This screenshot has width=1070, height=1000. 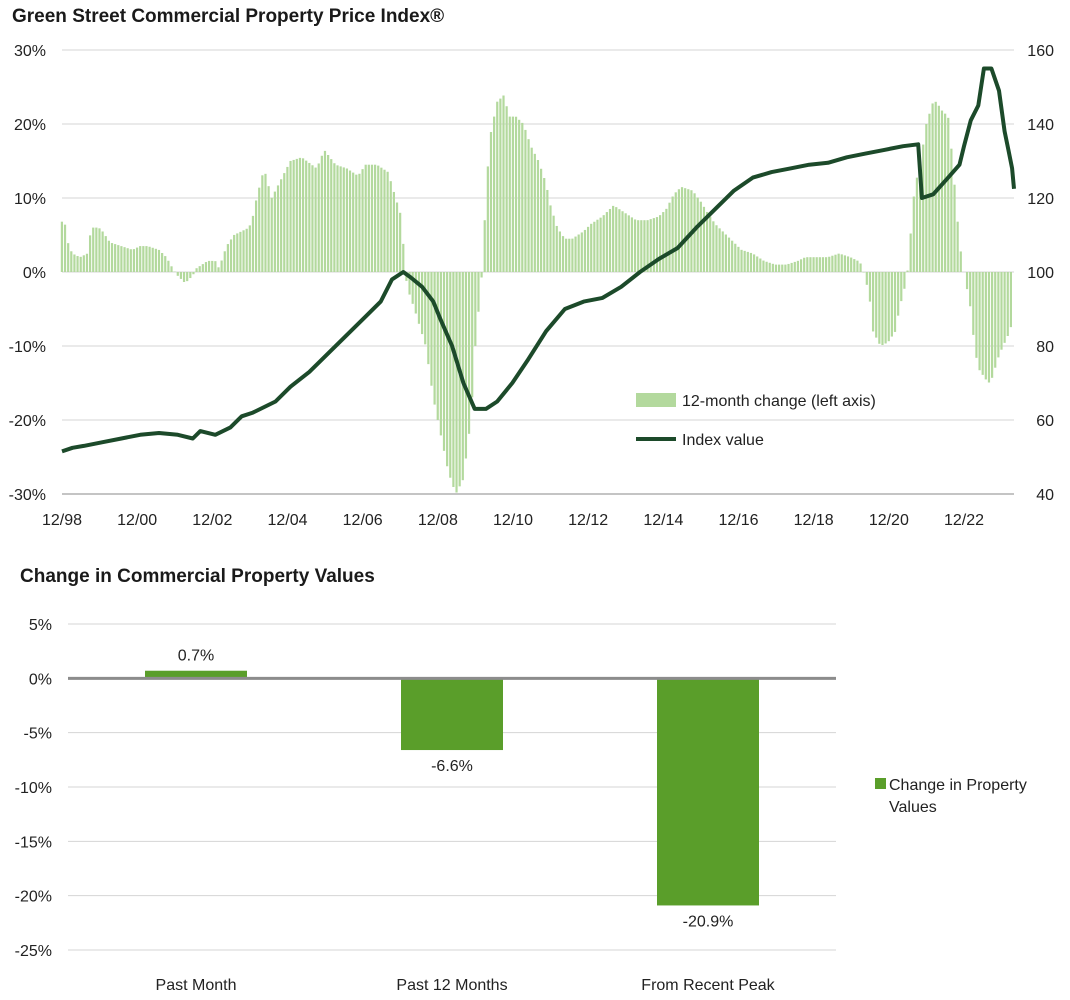 I want to click on y-right-tick-label: 60, so click(x=1045, y=421).